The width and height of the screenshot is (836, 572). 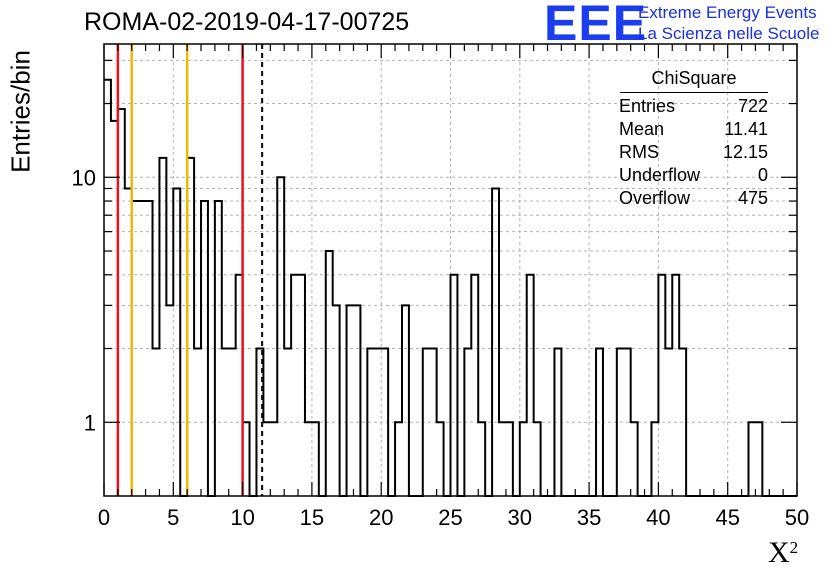 I want to click on x-axis-label-superscript: 2, so click(x=794, y=547).